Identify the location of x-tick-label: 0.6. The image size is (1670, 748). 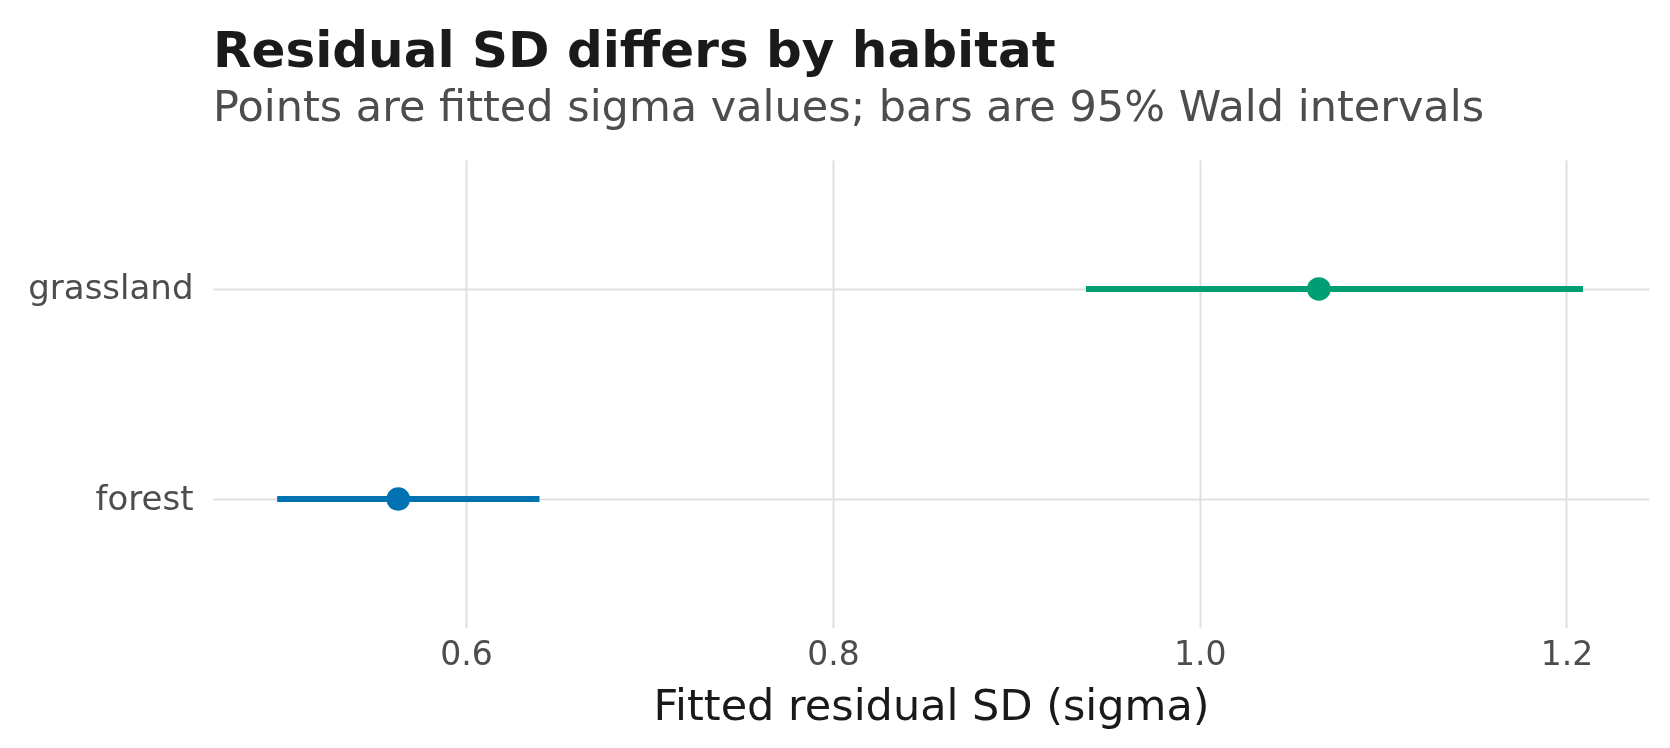
(466, 653).